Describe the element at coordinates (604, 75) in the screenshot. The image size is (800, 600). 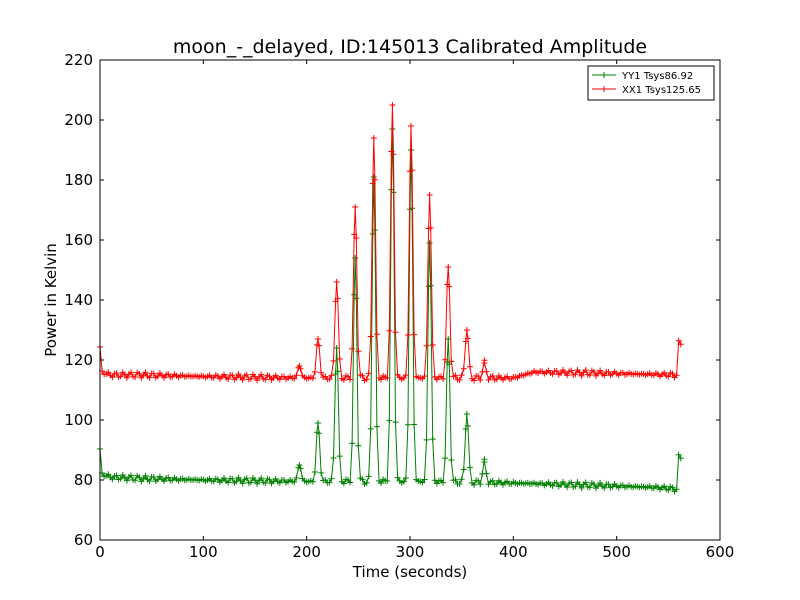
I see `legend-marker` at that location.